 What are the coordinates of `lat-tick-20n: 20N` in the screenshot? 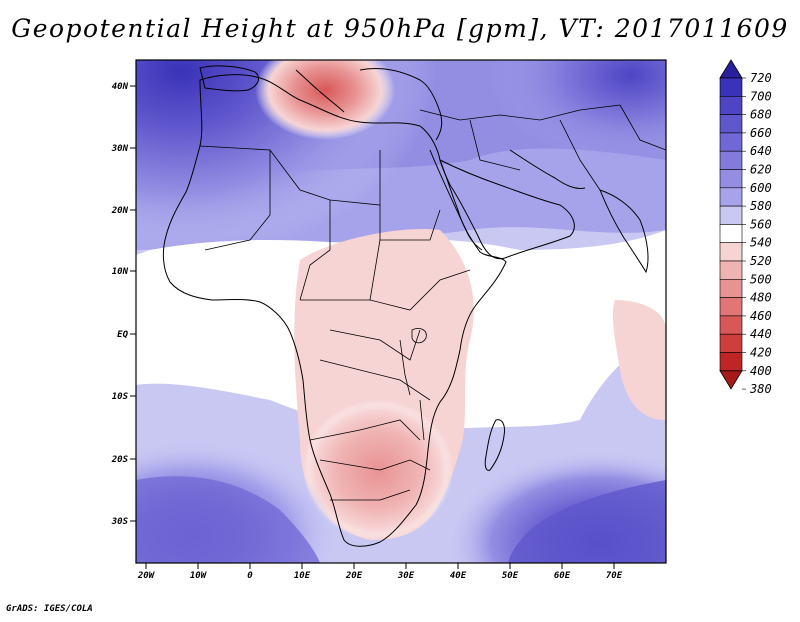 It's located at (123, 211).